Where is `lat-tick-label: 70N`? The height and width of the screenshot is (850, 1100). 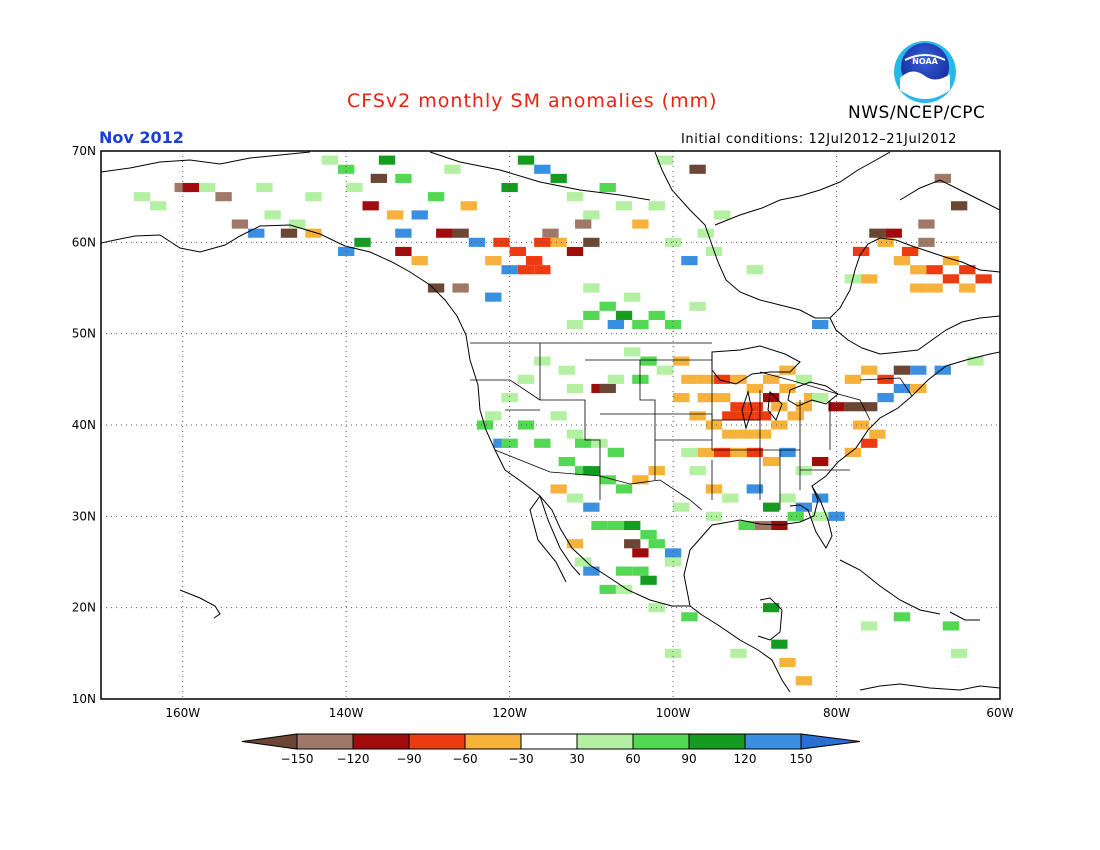
lat-tick-label: 70N is located at coordinates (84, 151).